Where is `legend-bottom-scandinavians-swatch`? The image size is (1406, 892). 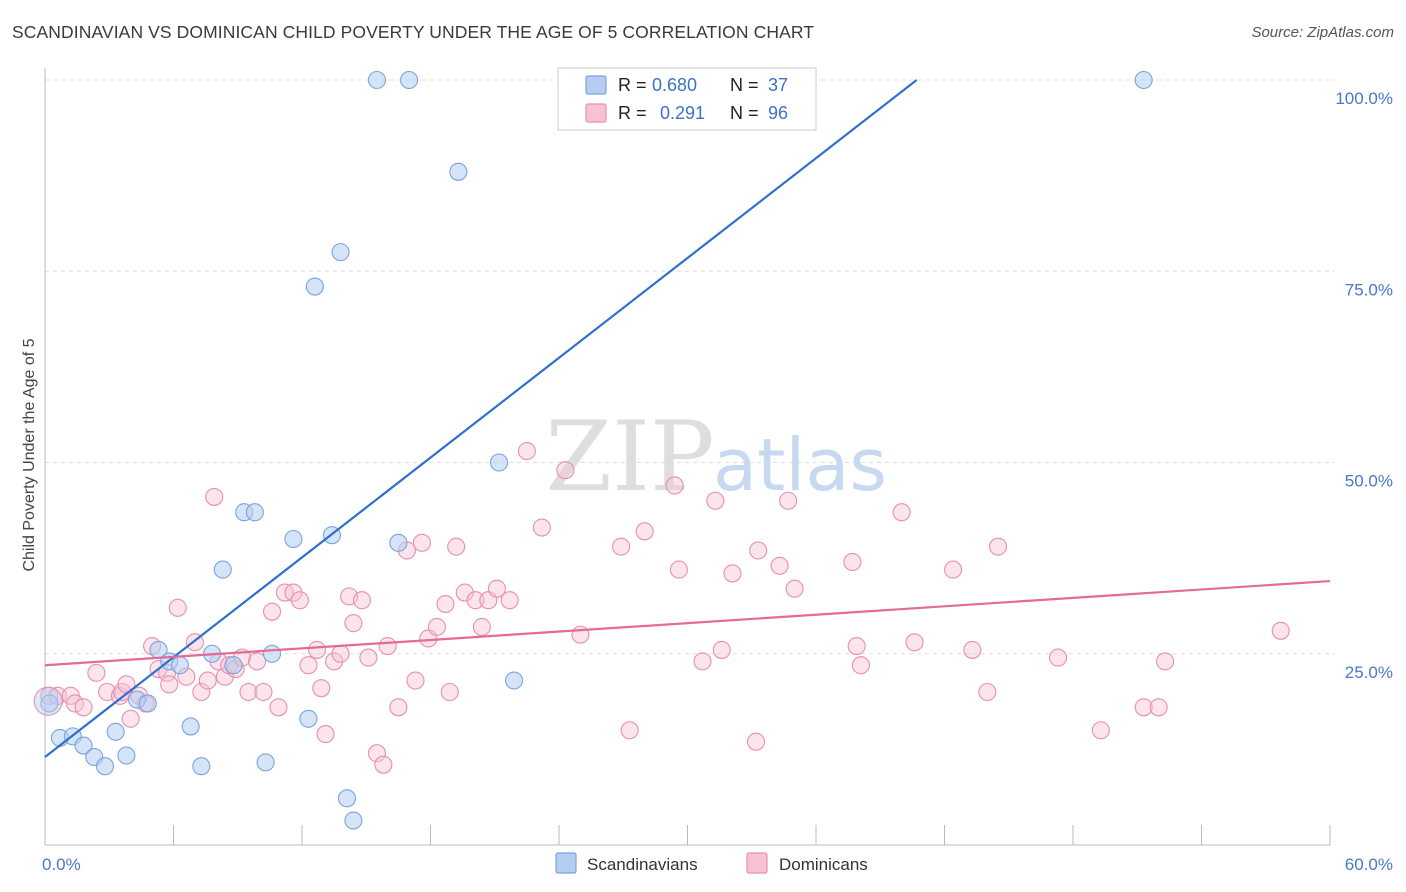 legend-bottom-scandinavians-swatch is located at coordinates (566, 863).